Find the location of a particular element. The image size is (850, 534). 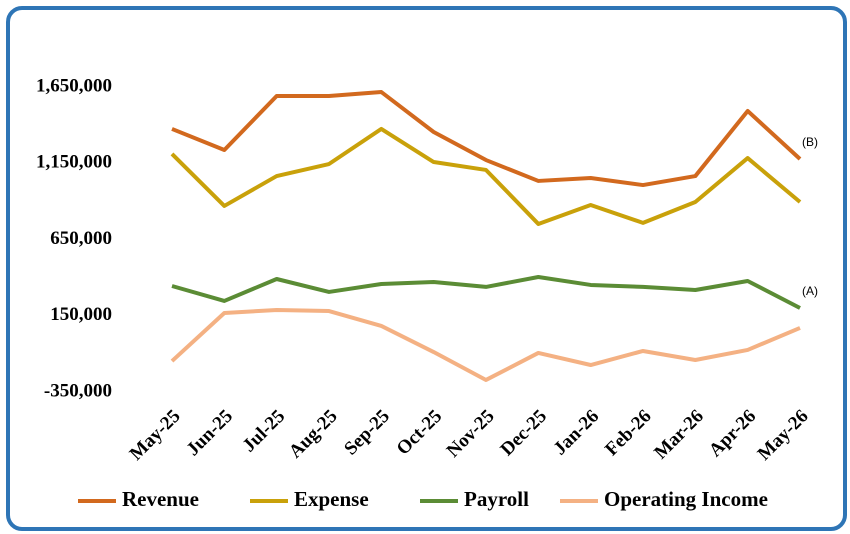

annotation: (A) is located at coordinates (810, 291).